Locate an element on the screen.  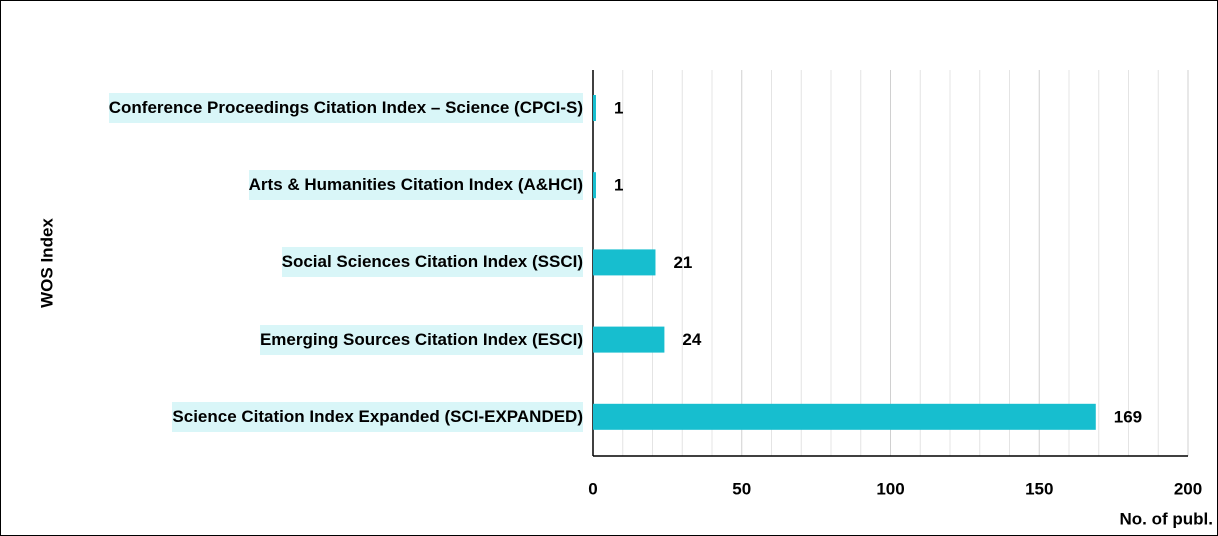
x-axis-title: No. of publ. is located at coordinates (1166, 518).